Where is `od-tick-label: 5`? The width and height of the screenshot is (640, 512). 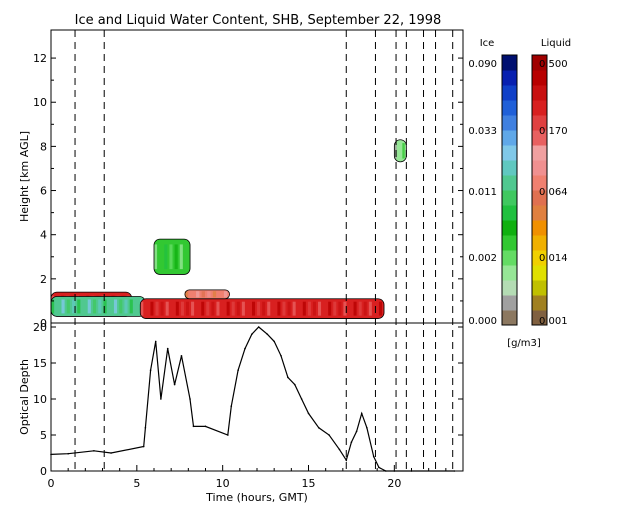 od-tick-label: 5 is located at coordinates (43, 435).